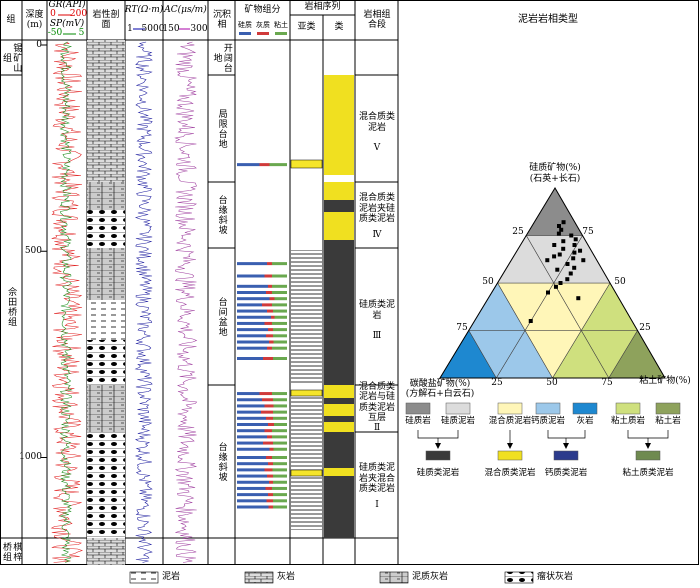 The height and width of the screenshot is (588, 700). Describe the element at coordinates (376, 402) in the screenshot. I see `assemblage-name: 混合质类泥岩与硅质类泥岩互层` at that location.